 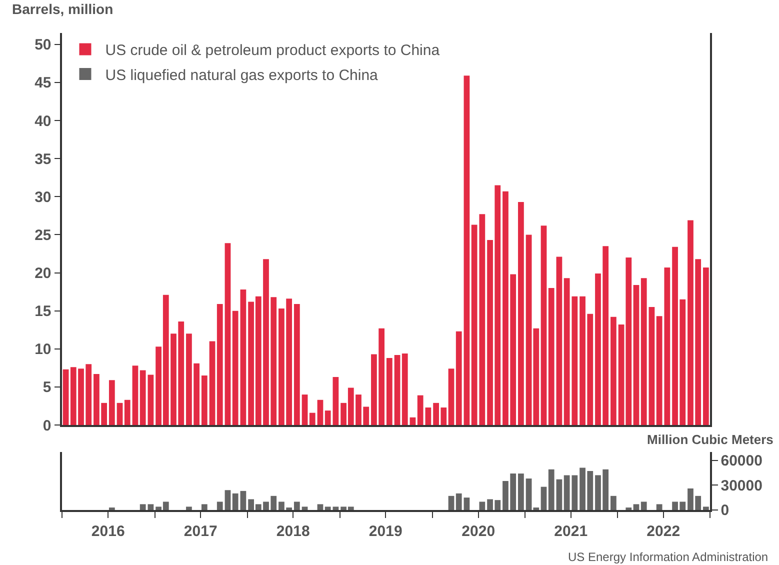 I want to click on legend-label: US liquefied natural gas exports to China, so click(x=242, y=75).